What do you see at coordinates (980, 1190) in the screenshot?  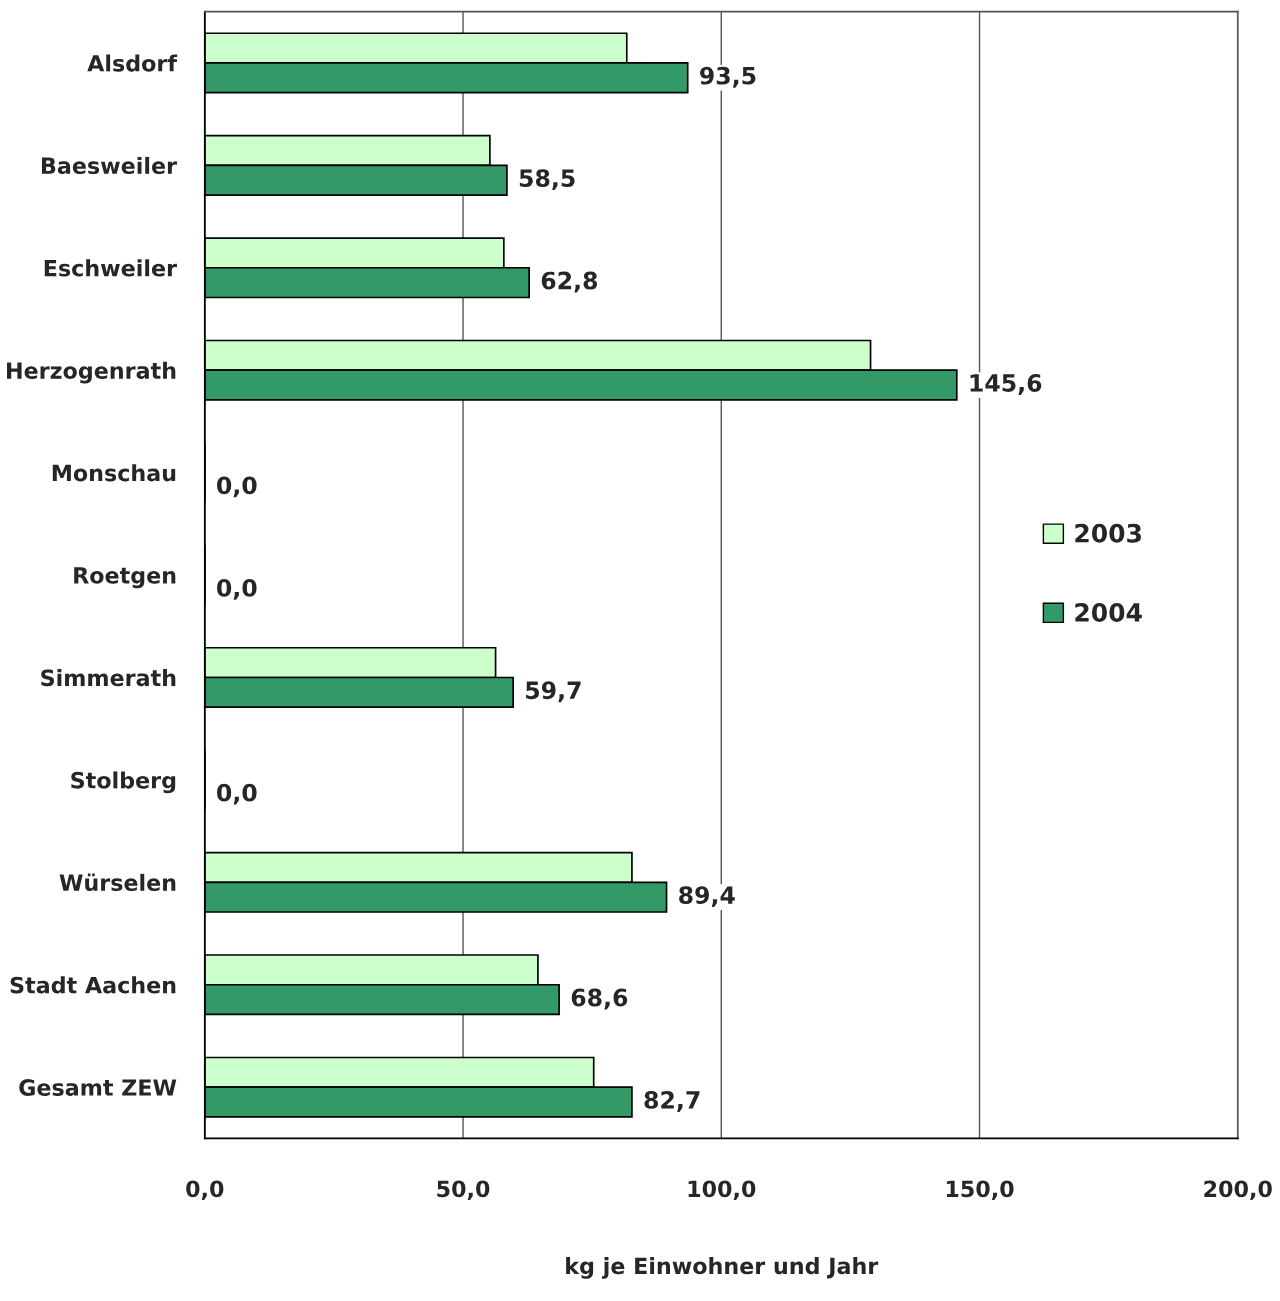 I see `x-tick-label: 150,0` at bounding box center [980, 1190].